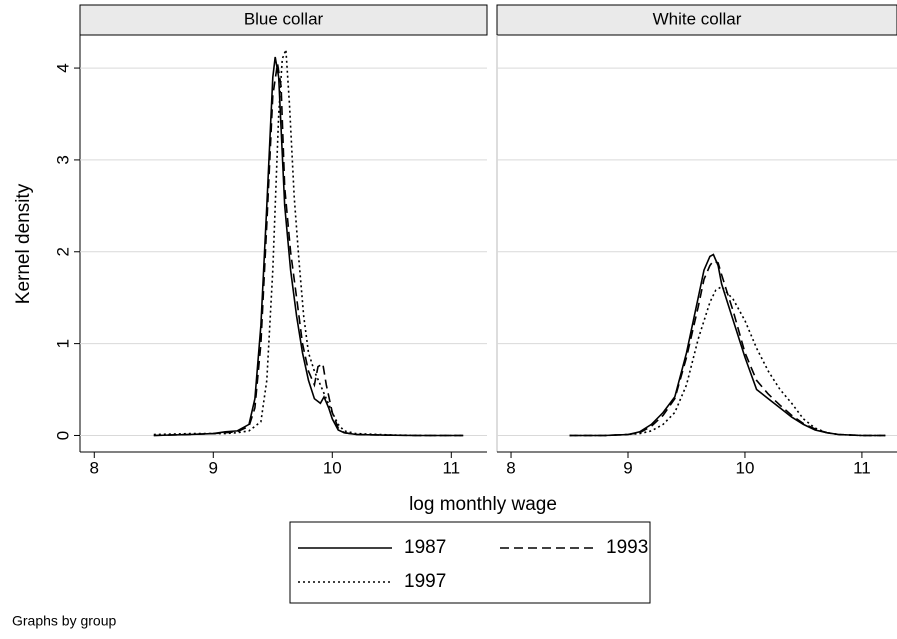 Image resolution: width=897 pixels, height=639 pixels. What do you see at coordinates (425, 547) in the screenshot?
I see `legend-label: 1987` at bounding box center [425, 547].